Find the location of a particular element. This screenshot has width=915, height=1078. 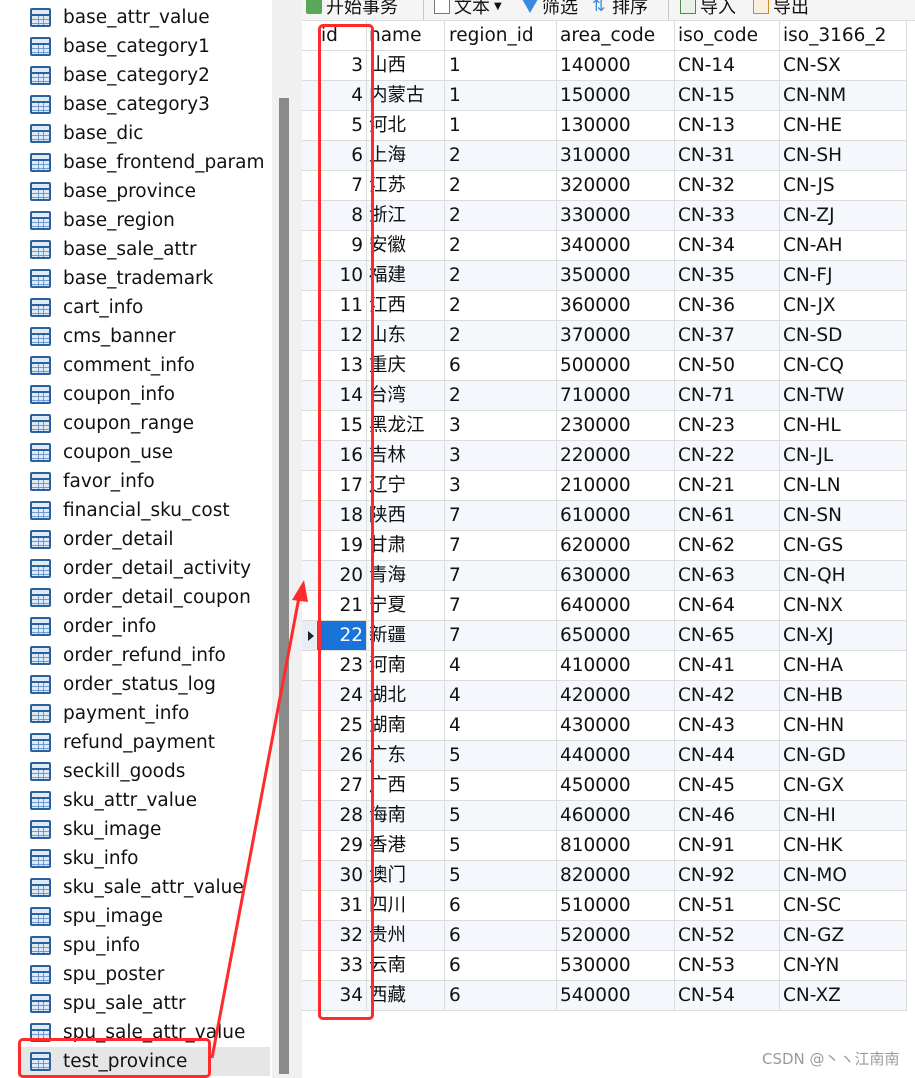

cell-iso-code: CN-63 is located at coordinates (727, 575).